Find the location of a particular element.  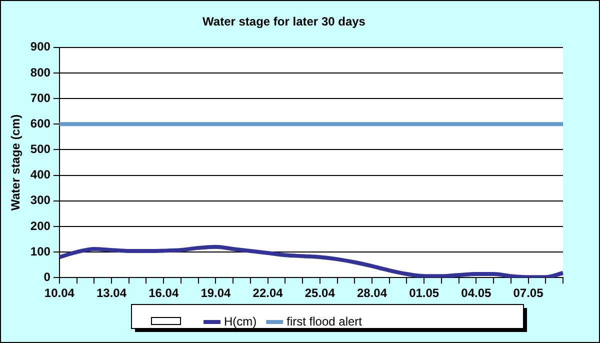

x-tick-label: 19.04 is located at coordinates (216, 293).